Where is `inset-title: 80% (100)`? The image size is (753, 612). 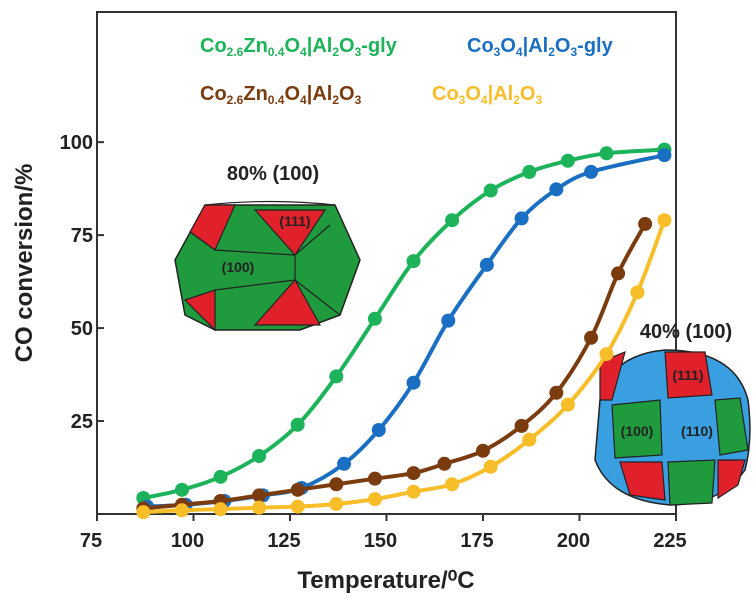
inset-title: 80% (100) is located at coordinates (273, 174).